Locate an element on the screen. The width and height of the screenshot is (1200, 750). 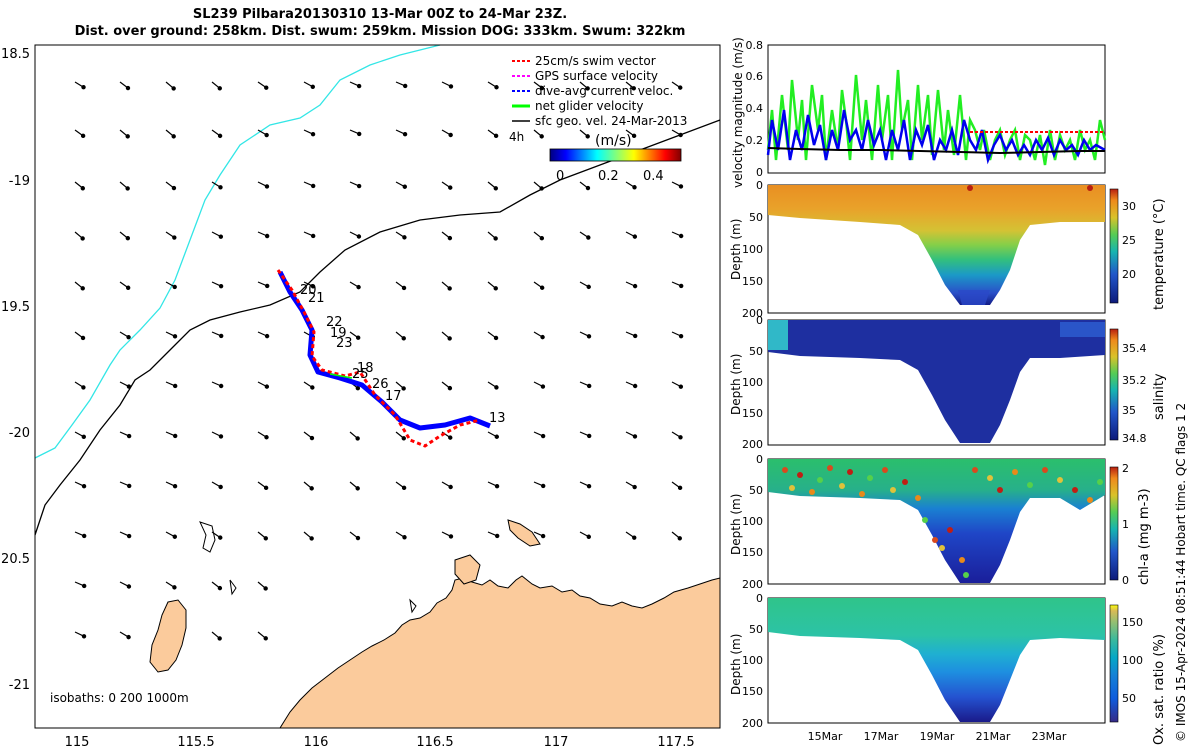
depth-tick: 150 is located at coordinates (752, 413).